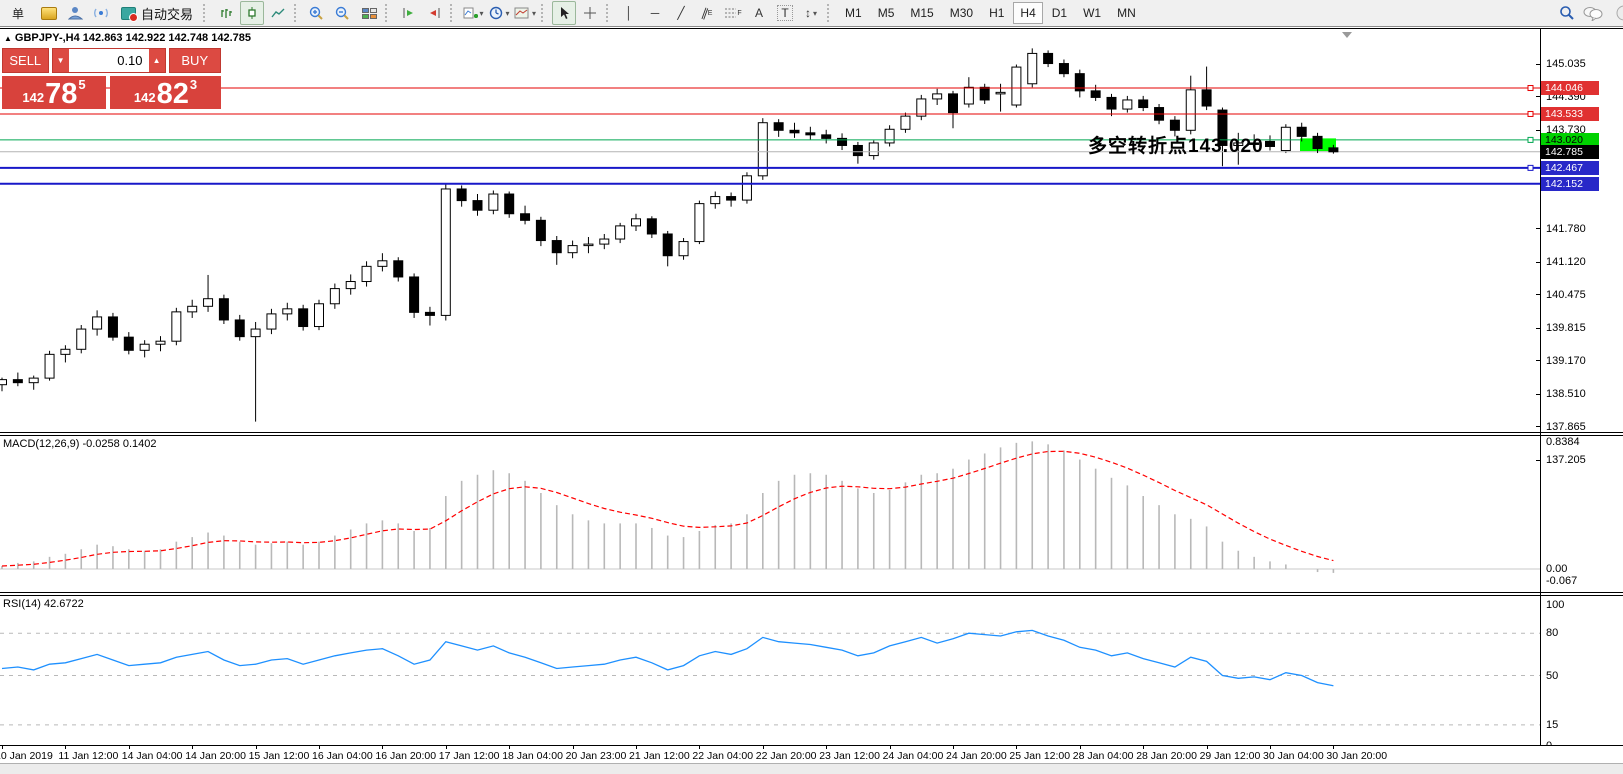 The height and width of the screenshot is (774, 1623). Describe the element at coordinates (706, 13) in the screenshot. I see `channel-icon: ∥ E` at that location.